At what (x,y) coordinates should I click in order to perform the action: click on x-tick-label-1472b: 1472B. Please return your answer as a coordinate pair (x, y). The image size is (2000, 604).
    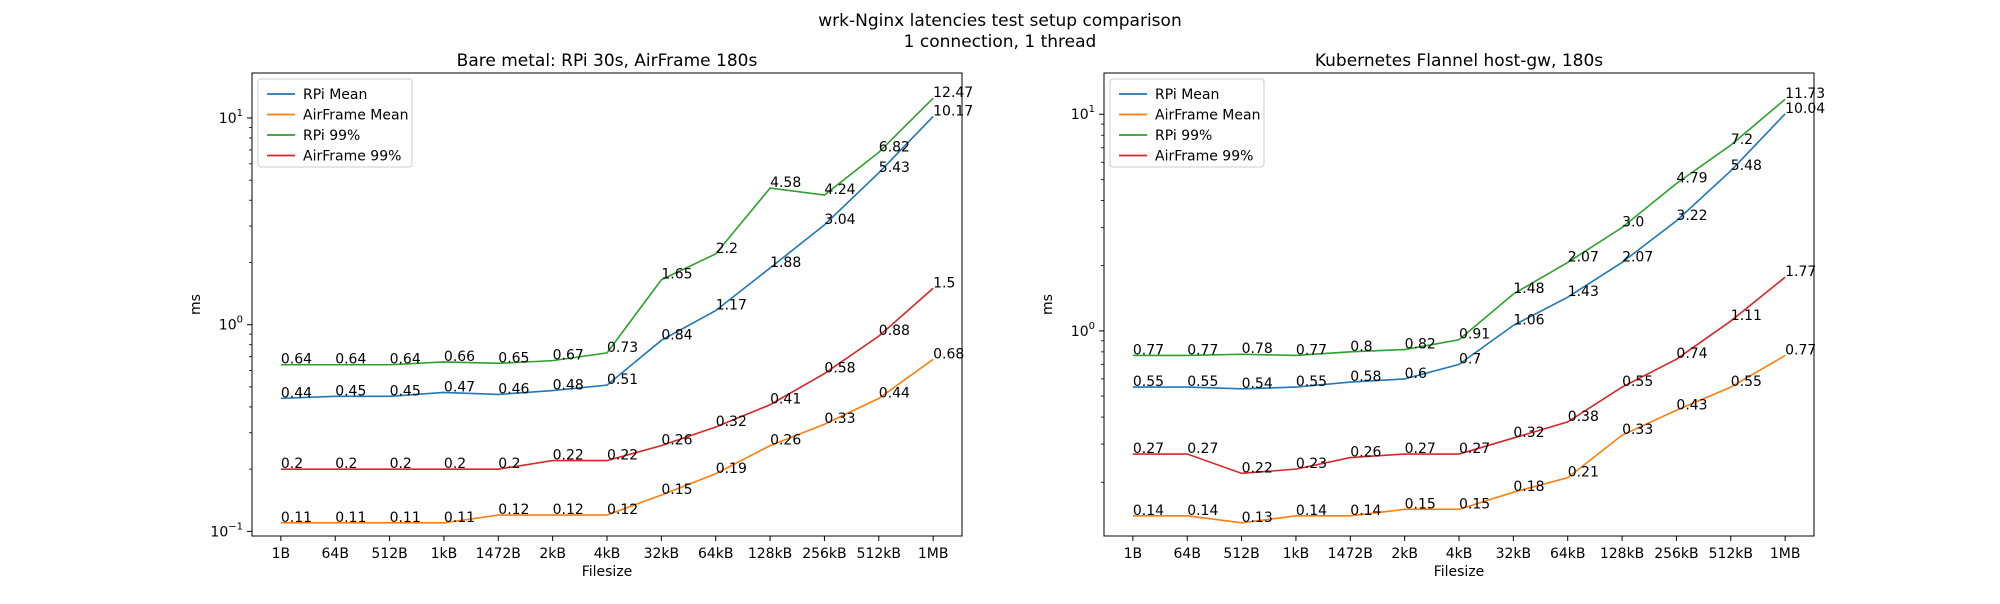
    Looking at the image, I should click on (1350, 554).